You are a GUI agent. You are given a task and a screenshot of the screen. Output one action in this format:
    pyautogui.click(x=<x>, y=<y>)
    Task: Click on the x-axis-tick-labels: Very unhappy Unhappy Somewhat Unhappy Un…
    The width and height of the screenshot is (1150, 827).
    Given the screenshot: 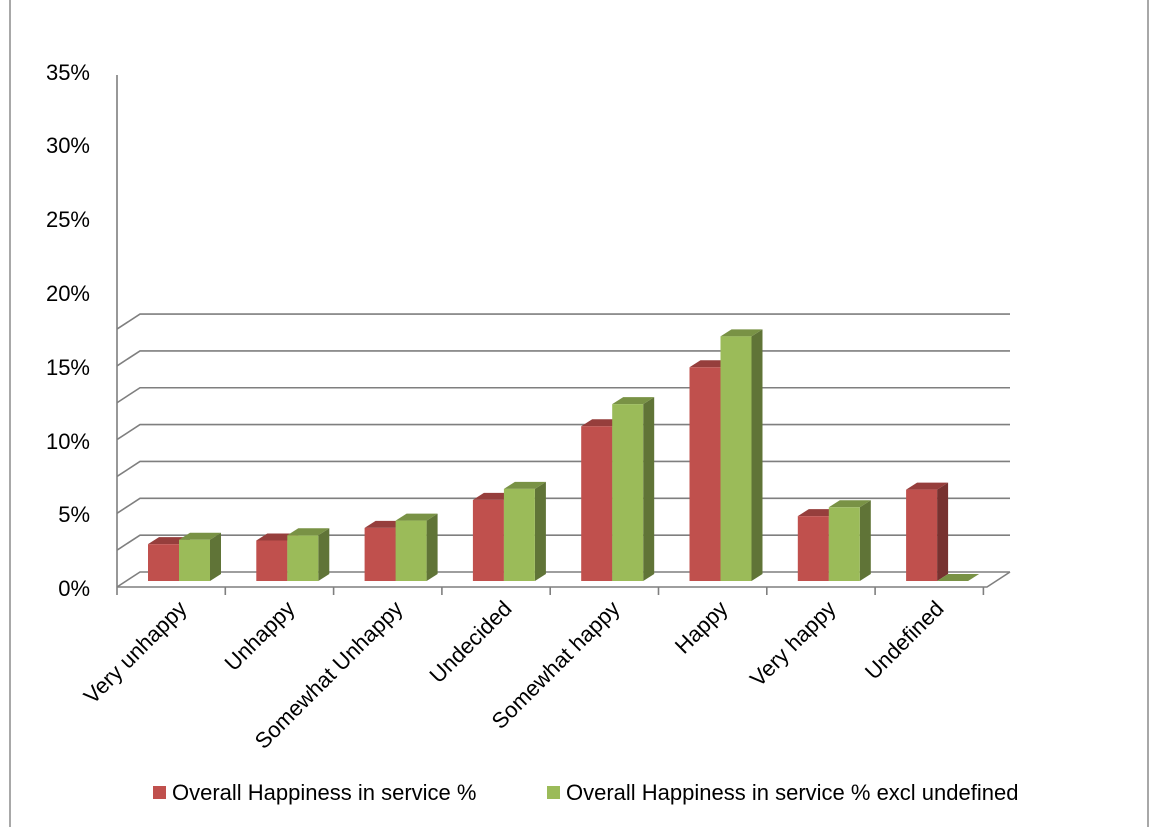 What is the action you would take?
    pyautogui.click(x=514, y=675)
    